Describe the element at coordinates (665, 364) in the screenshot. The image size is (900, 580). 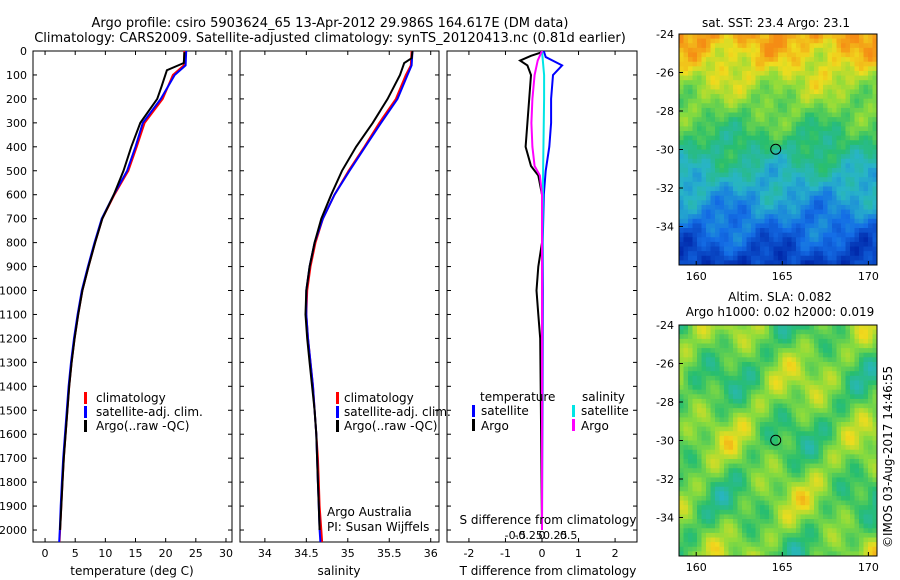
I see `lat-tick-label: -26` at that location.